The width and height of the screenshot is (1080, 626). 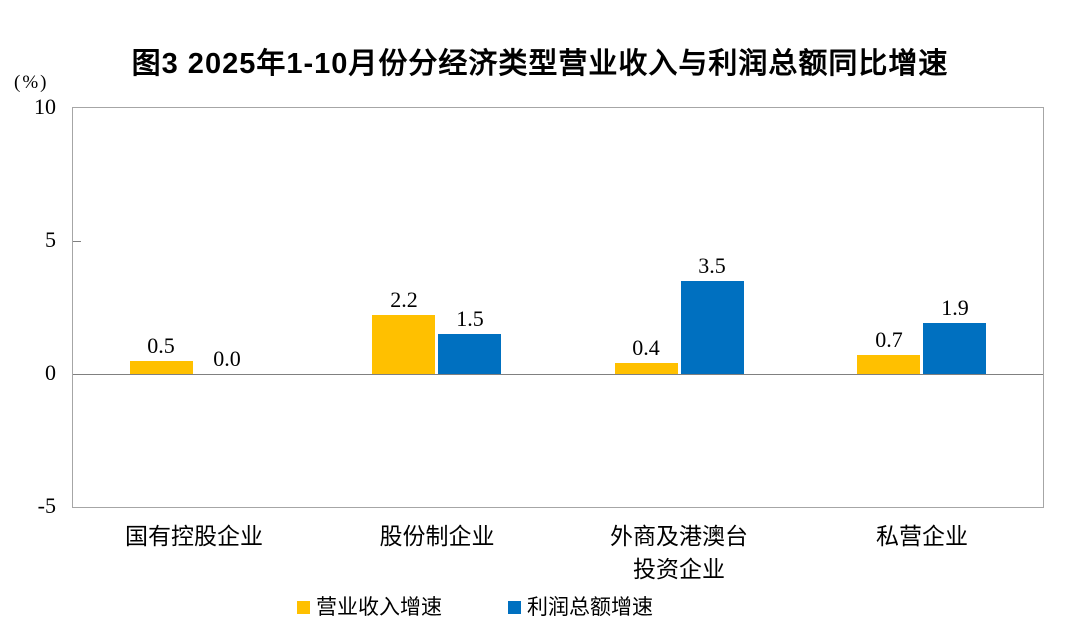 What do you see at coordinates (379, 607) in the screenshot?
I see `legend-label: 营业收入增速` at bounding box center [379, 607].